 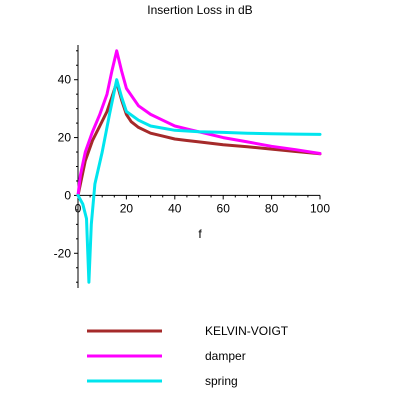 What do you see at coordinates (188, 356) in the screenshot?
I see `legend: KELVIN-VOIGT damper spring` at bounding box center [188, 356].